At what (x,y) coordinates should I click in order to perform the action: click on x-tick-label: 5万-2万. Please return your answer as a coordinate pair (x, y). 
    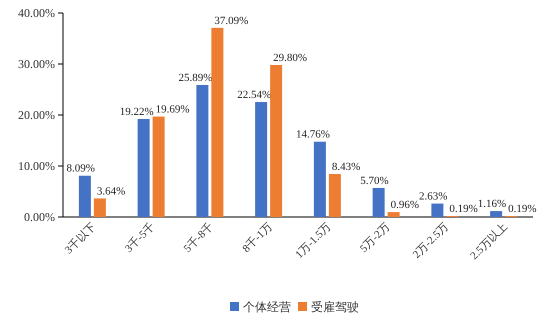
    Looking at the image, I should click on (375, 238).